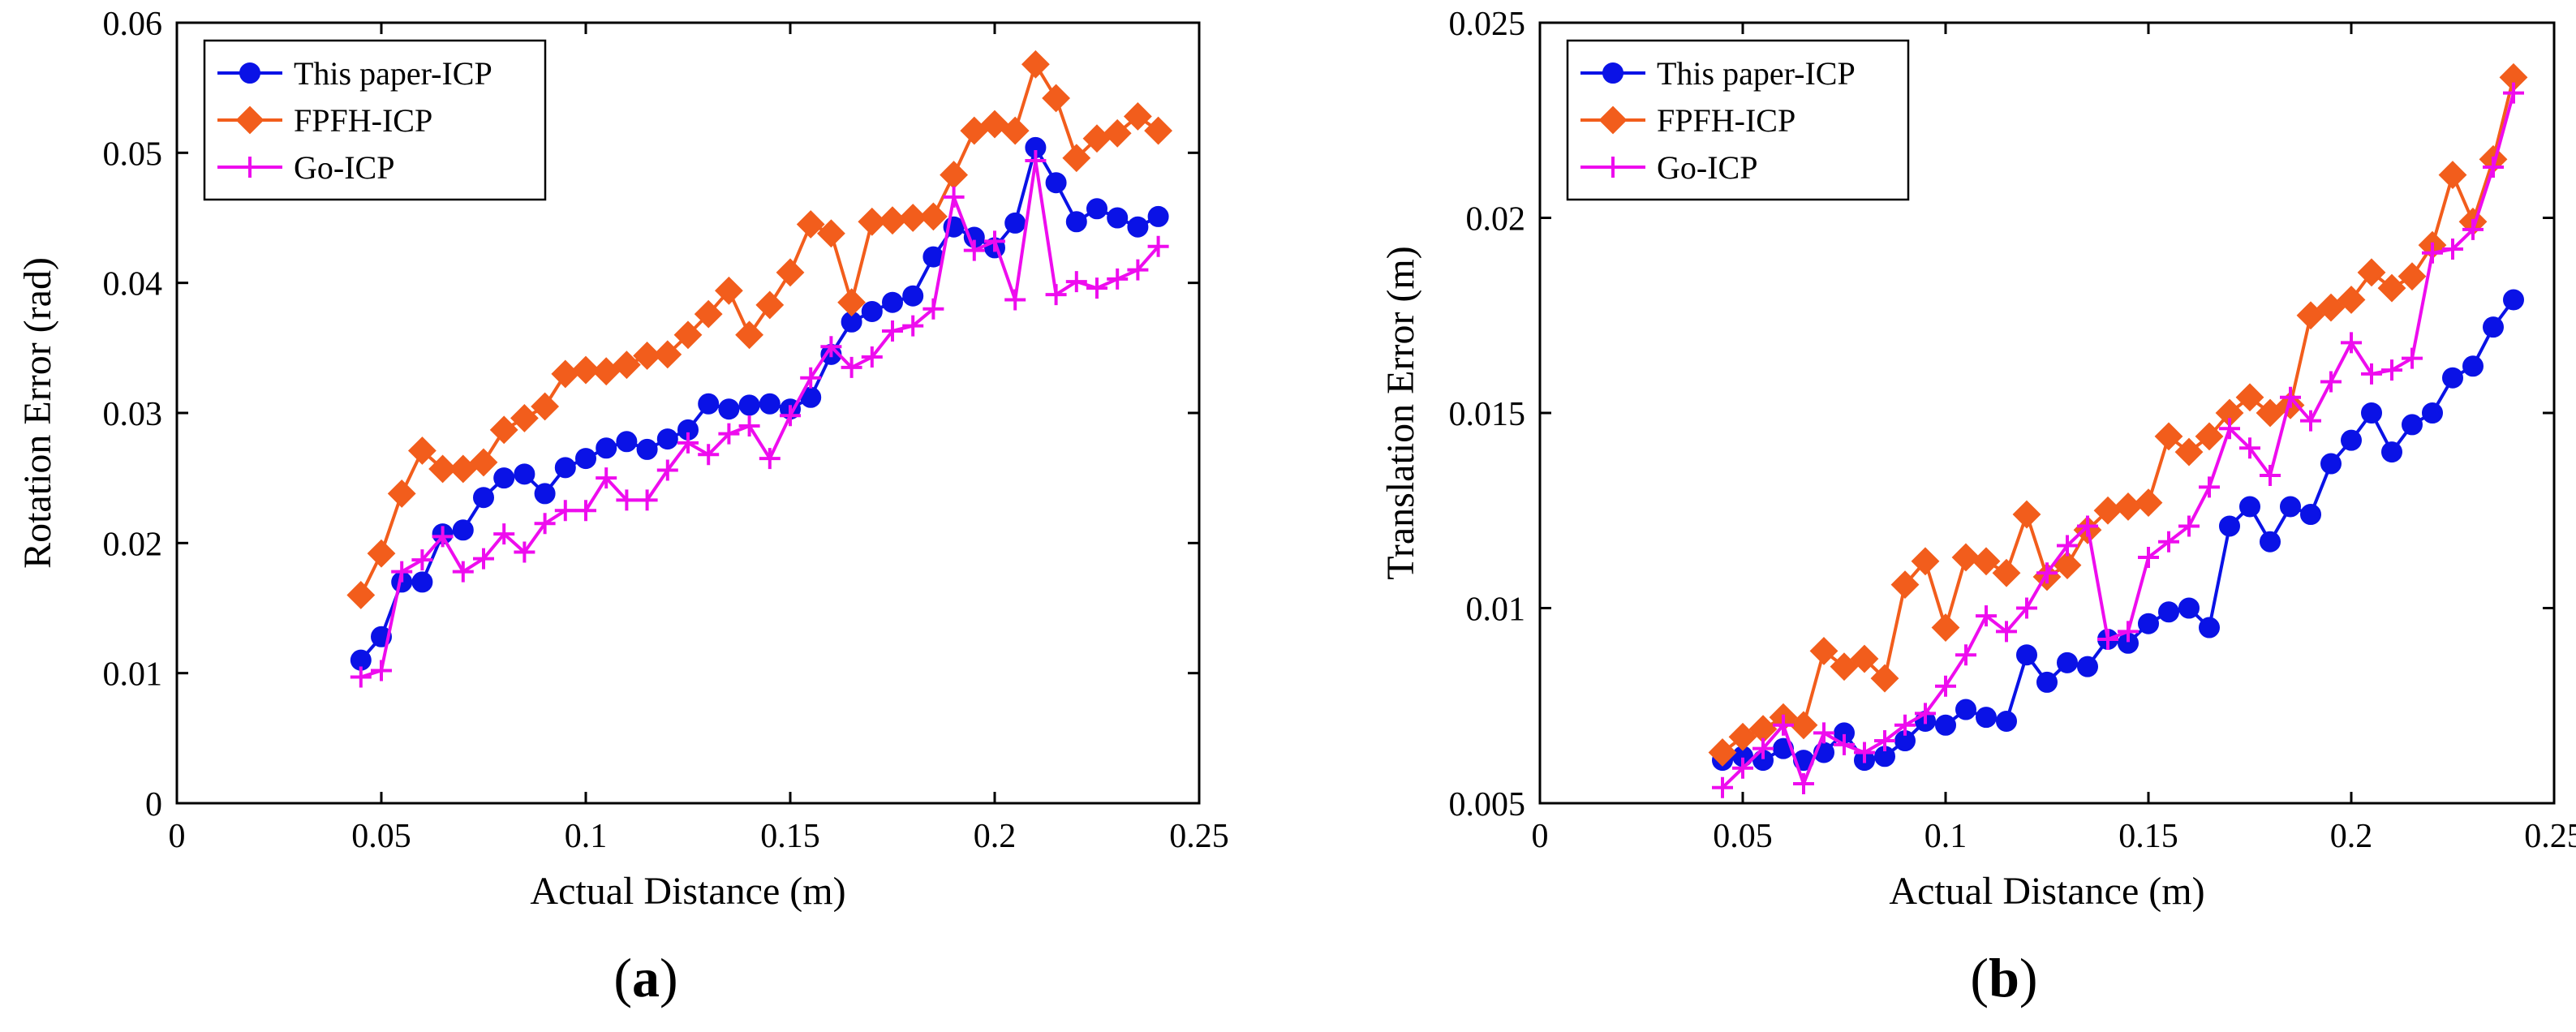  What do you see at coordinates (354, 73) in the screenshot?
I see `legend-item-this-paper-icp: This paper-ICP` at bounding box center [354, 73].